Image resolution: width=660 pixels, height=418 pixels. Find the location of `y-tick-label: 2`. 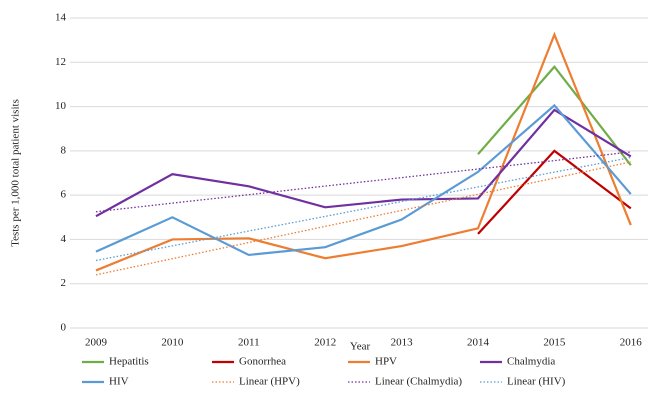

y-tick-label: 2 is located at coordinates (64, 283).